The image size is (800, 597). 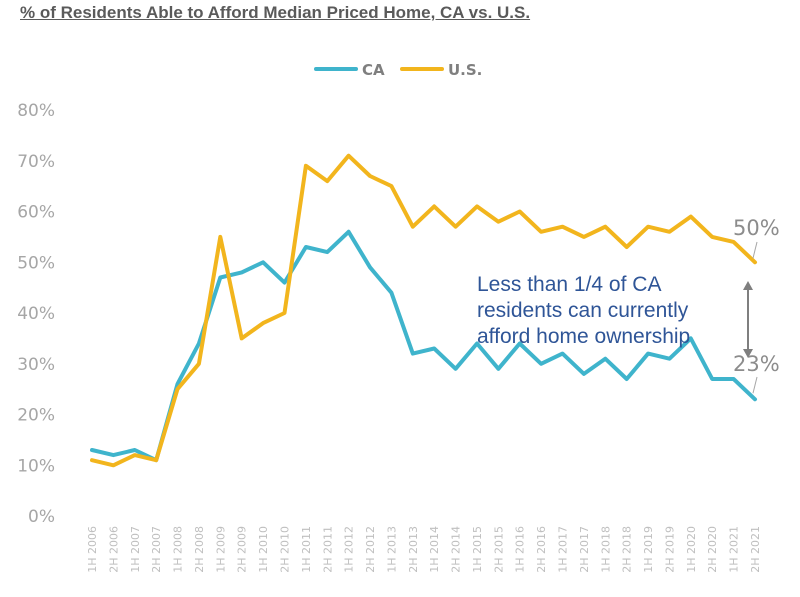 What do you see at coordinates (520, 549) in the screenshot?
I see `x-tick-label: 1H 2016` at bounding box center [520, 549].